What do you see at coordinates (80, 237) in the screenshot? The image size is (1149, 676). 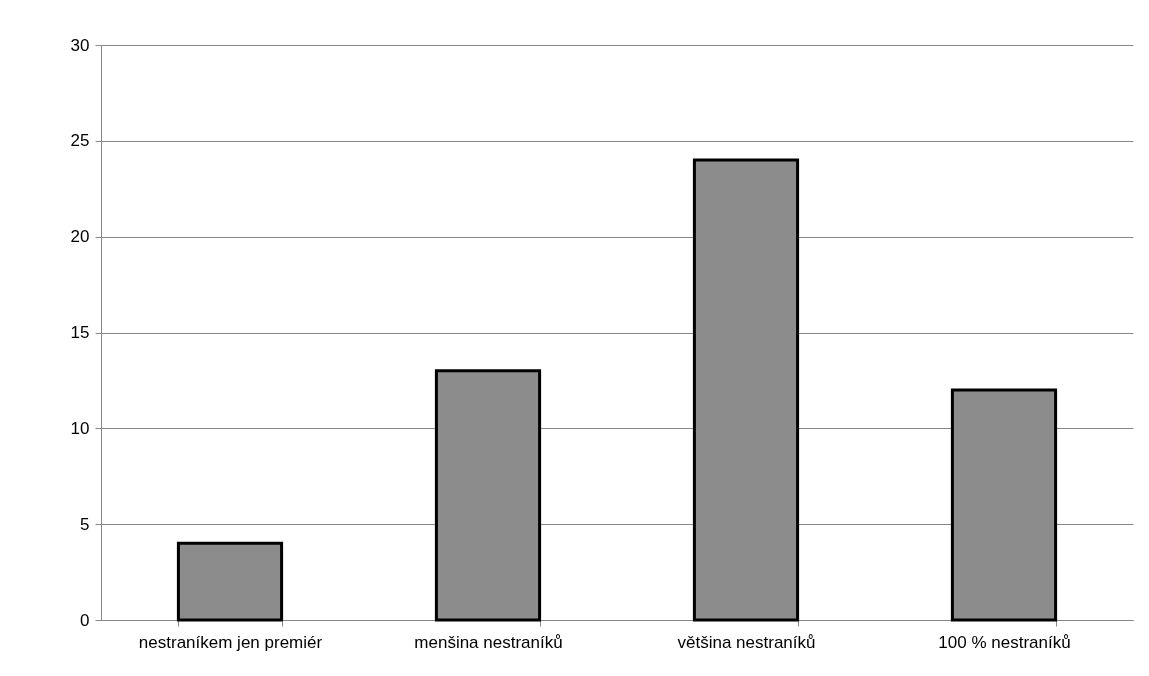 I see `y-tick-label: 20` at bounding box center [80, 237].